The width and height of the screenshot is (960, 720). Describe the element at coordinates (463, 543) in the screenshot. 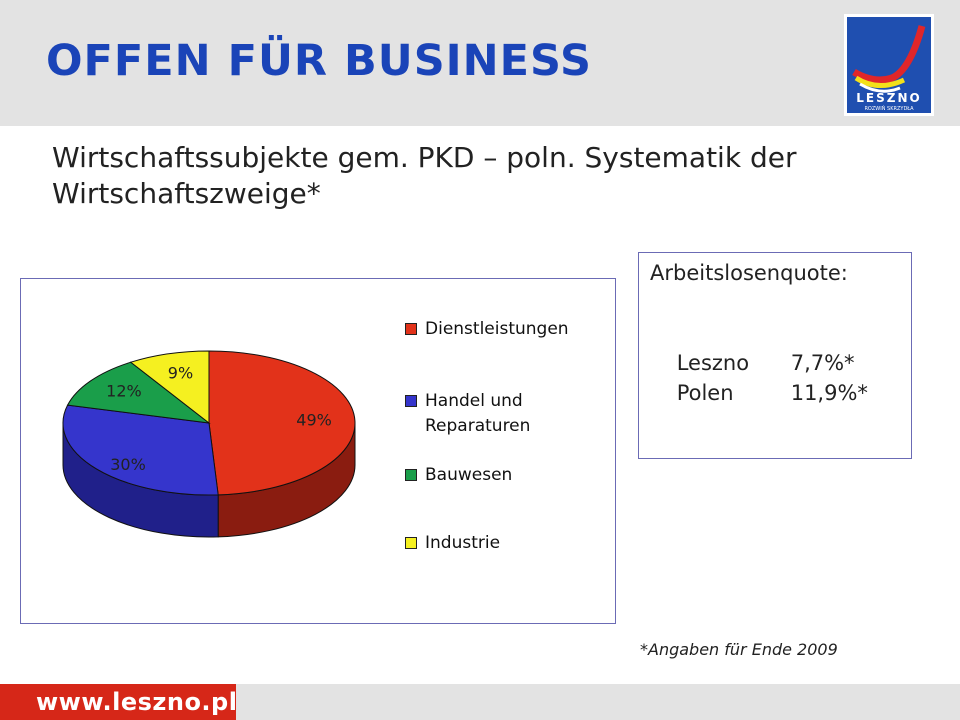

I see `legend-label: Industrie` at that location.